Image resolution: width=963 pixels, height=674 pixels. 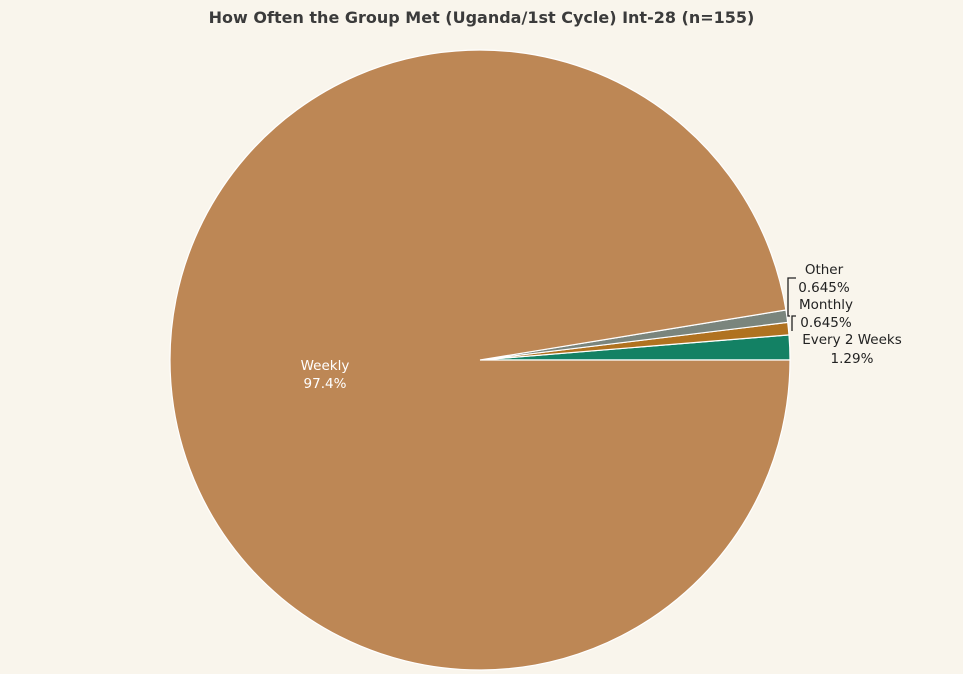 I want to click on label-leaders, so click(x=791, y=304).